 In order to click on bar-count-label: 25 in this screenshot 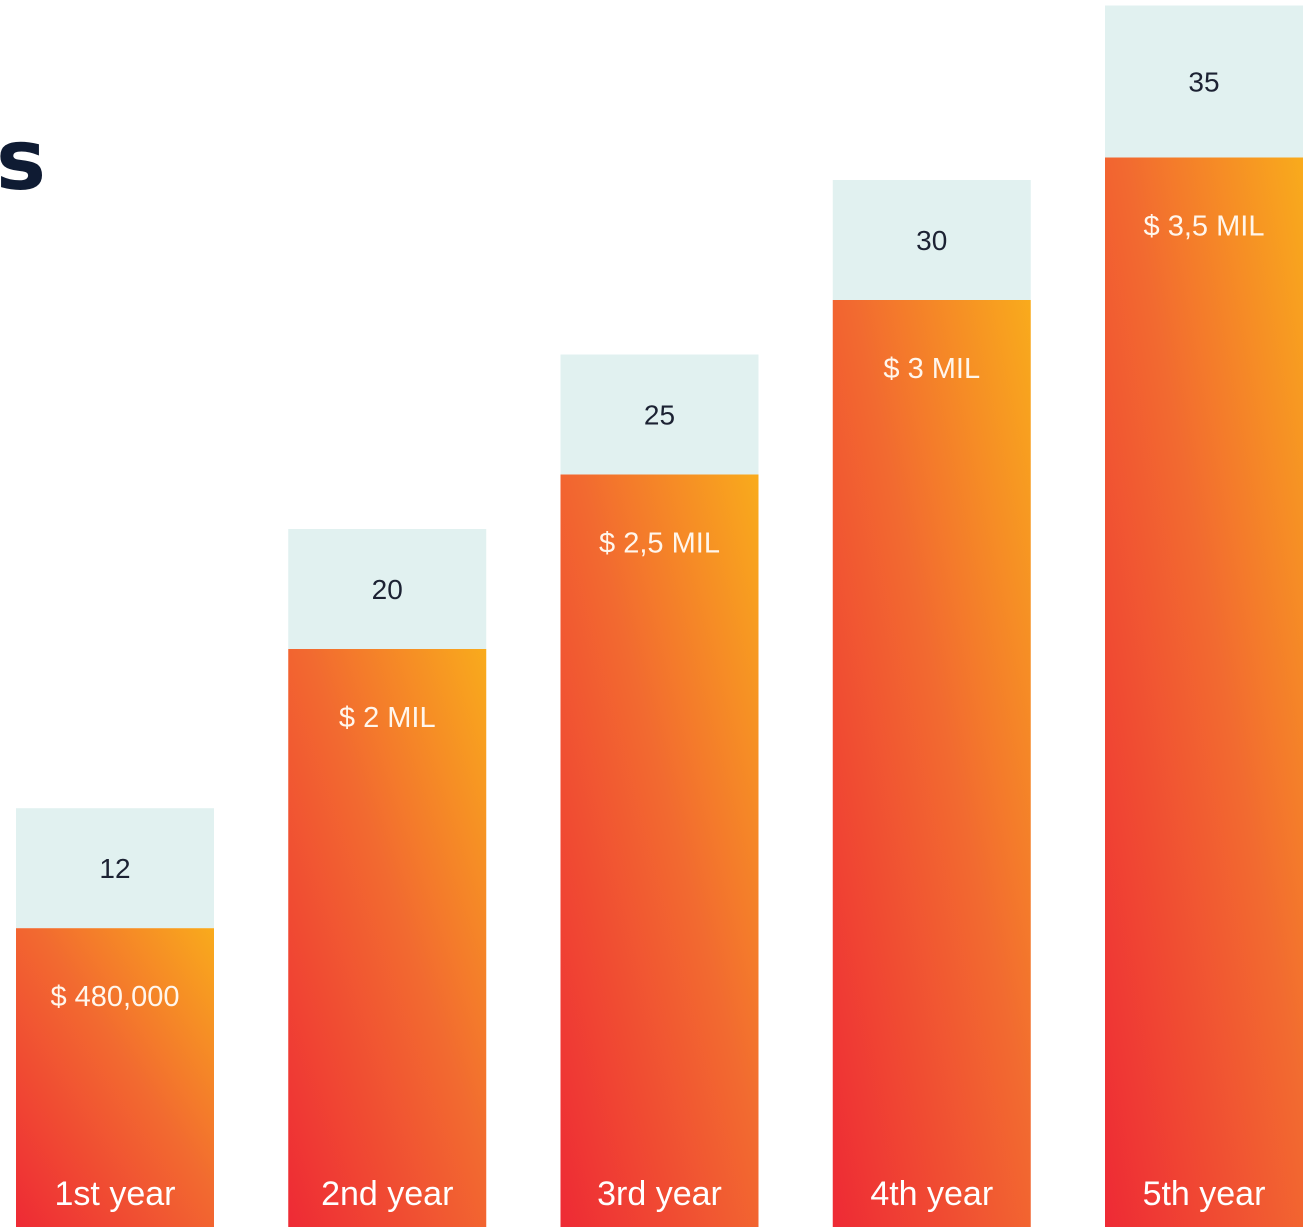, I will do `click(659, 415)`.